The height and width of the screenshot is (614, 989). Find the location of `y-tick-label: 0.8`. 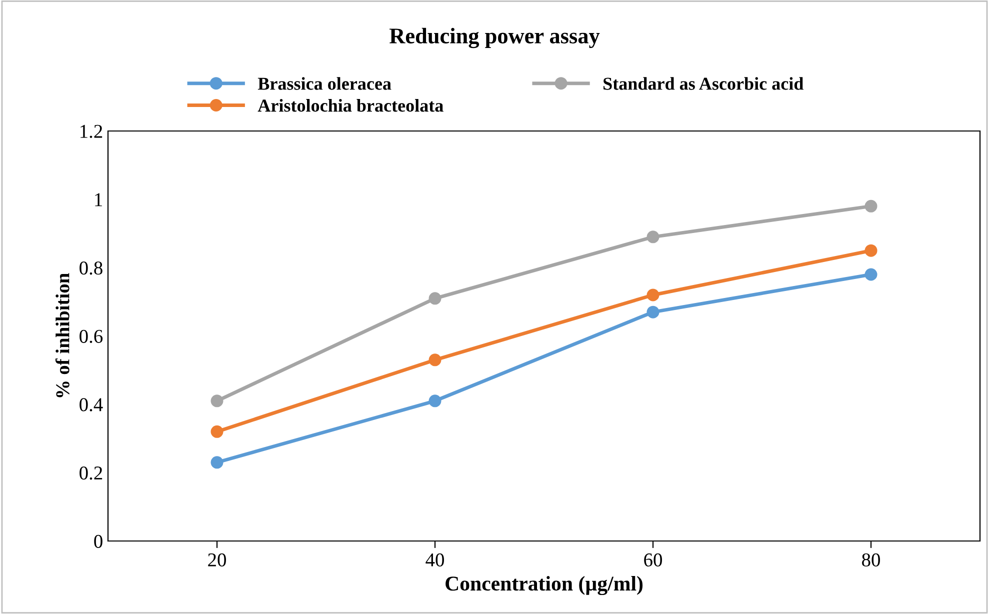

y-tick-label: 0.8 is located at coordinates (91, 268).